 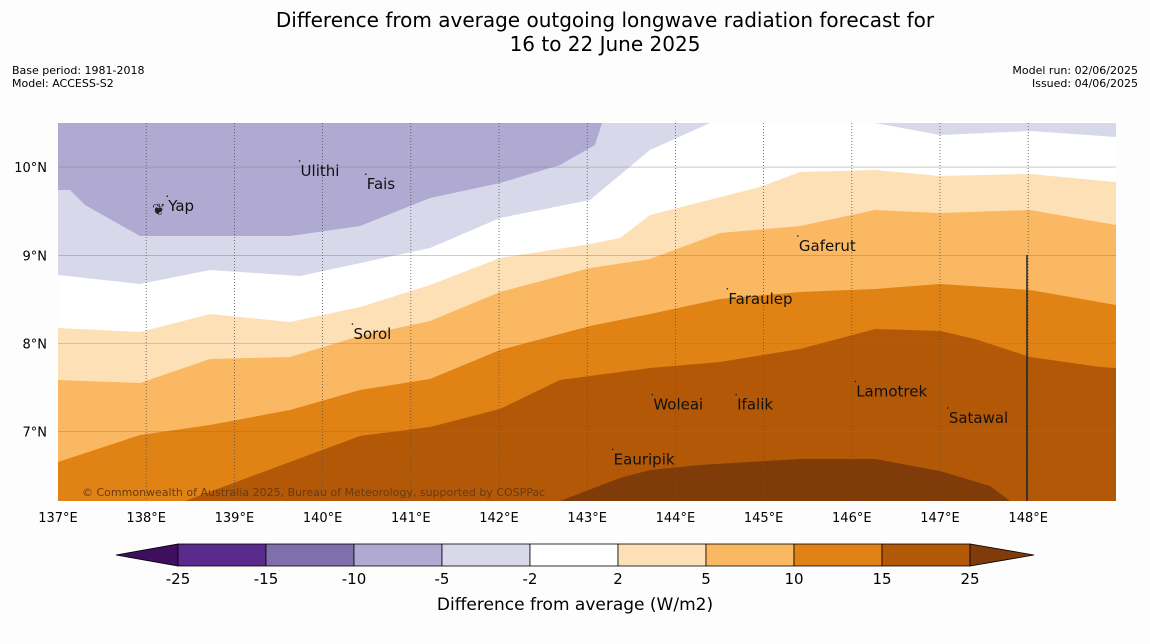 What do you see at coordinates (678, 405) in the screenshot?
I see `place-label: Woleai` at bounding box center [678, 405].